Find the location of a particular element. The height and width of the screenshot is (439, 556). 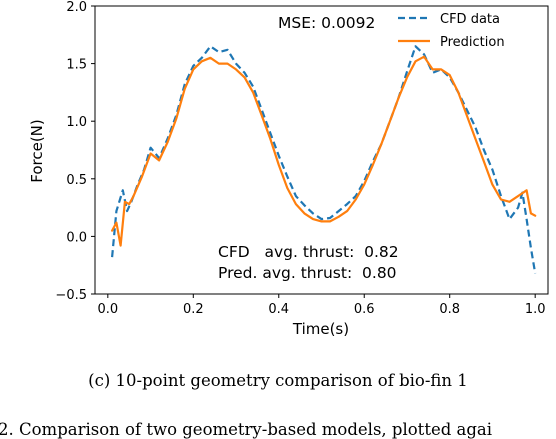

x-axis-label: Time(s) is located at coordinates (320, 329).